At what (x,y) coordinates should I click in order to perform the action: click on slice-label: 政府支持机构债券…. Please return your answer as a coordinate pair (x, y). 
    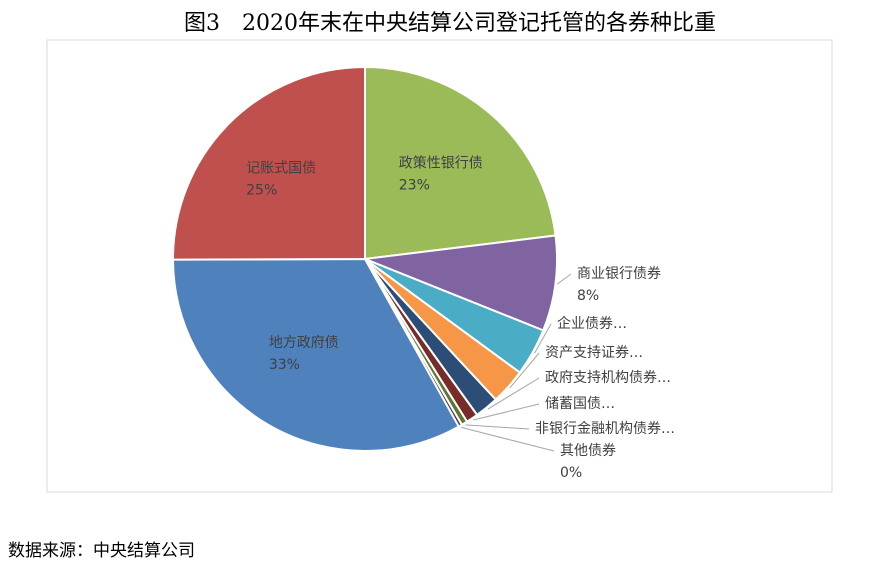
    Looking at the image, I should click on (608, 378).